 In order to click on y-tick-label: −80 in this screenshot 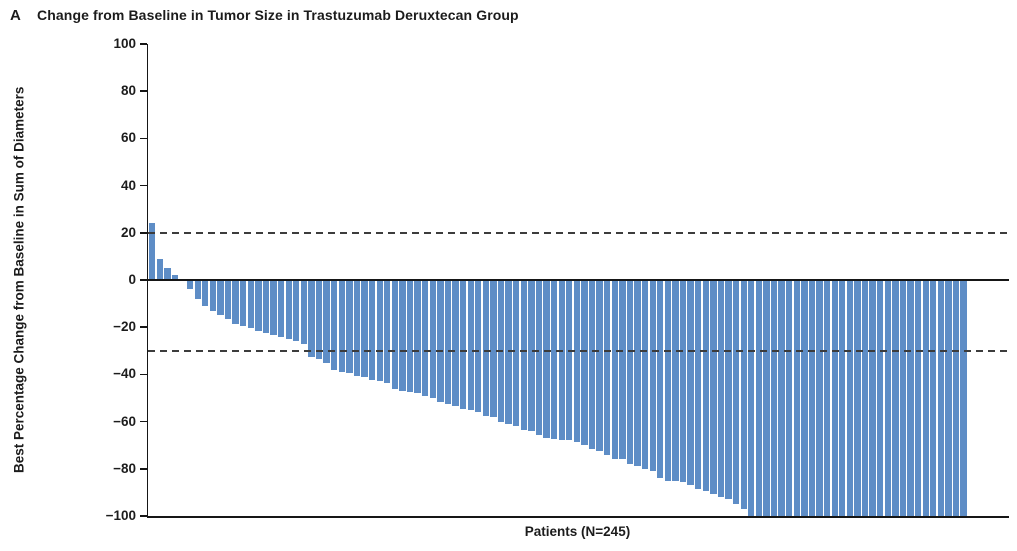, I will do `click(124, 468)`.